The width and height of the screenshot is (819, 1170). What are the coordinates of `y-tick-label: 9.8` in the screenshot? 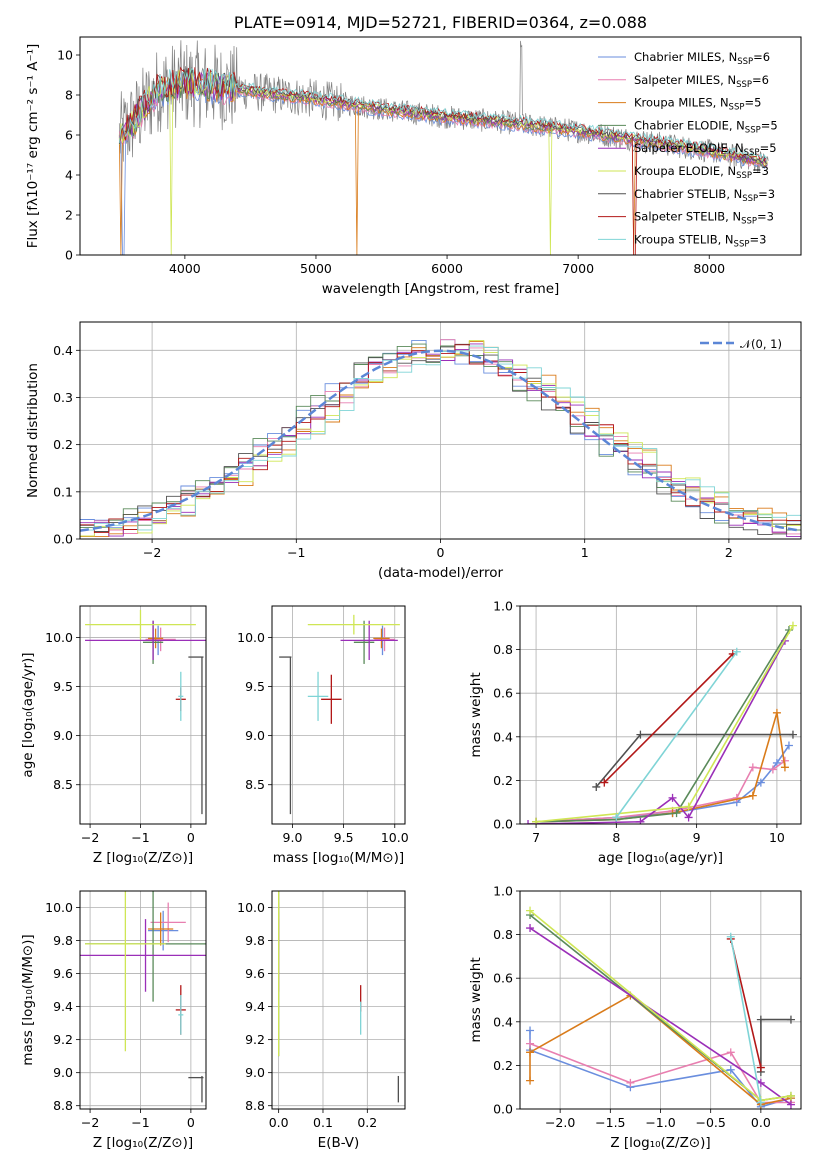 It's located at (63, 940).